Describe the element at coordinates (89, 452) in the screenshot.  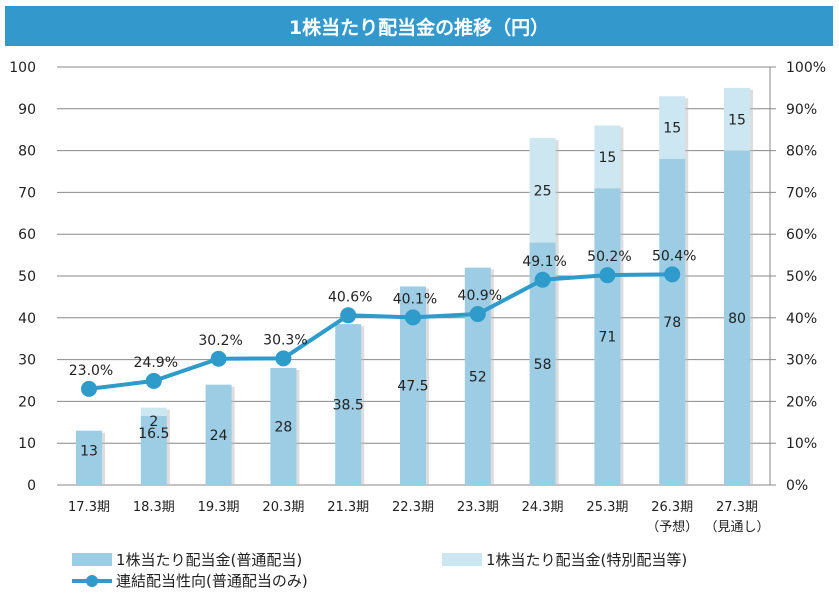
I see `bar-label-regular: 13` at that location.